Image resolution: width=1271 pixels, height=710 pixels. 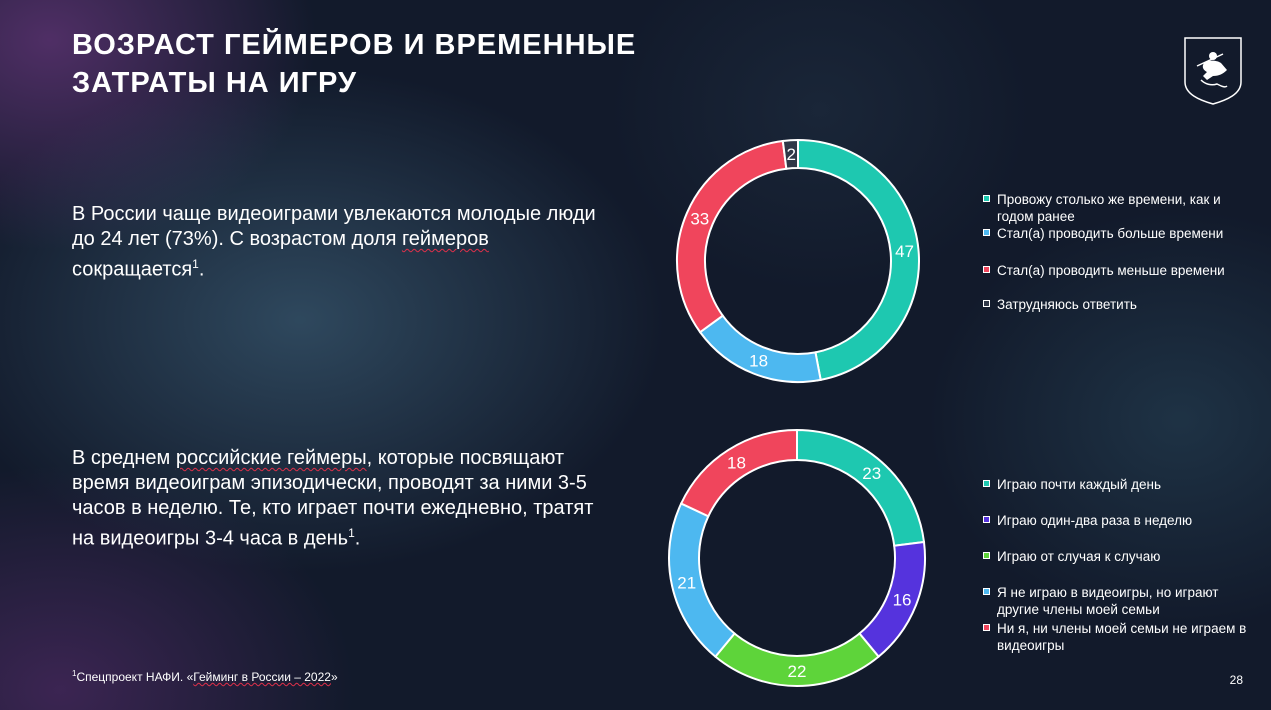 What do you see at coordinates (215, 83) in the screenshot?
I see `title-line-2: ЗАТРАТЫ НА ИГРУ` at bounding box center [215, 83].